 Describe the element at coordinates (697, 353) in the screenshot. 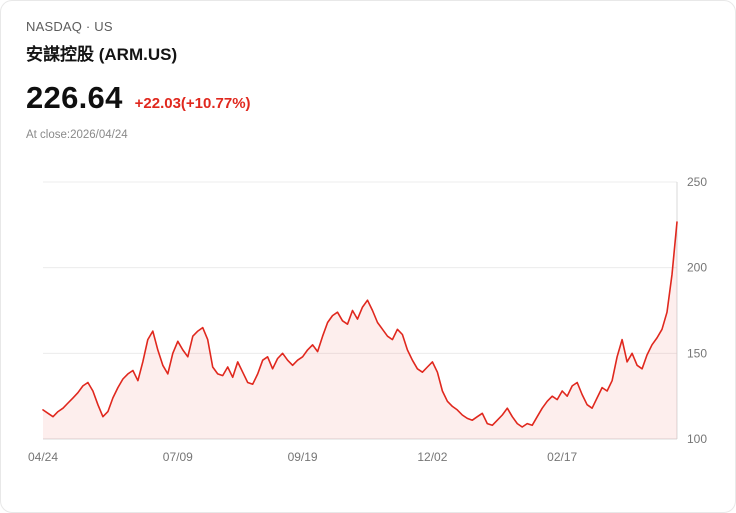

I see `y-axis-label-150: 150` at that location.